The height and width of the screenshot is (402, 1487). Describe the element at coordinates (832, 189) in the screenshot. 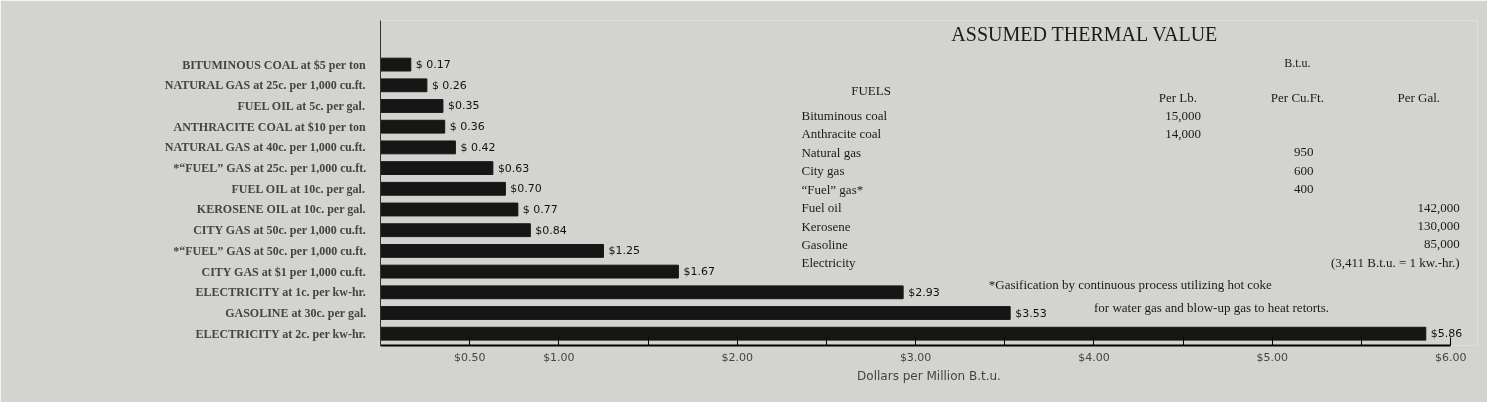

I see `annotation: “Fuel” gas*` at that location.